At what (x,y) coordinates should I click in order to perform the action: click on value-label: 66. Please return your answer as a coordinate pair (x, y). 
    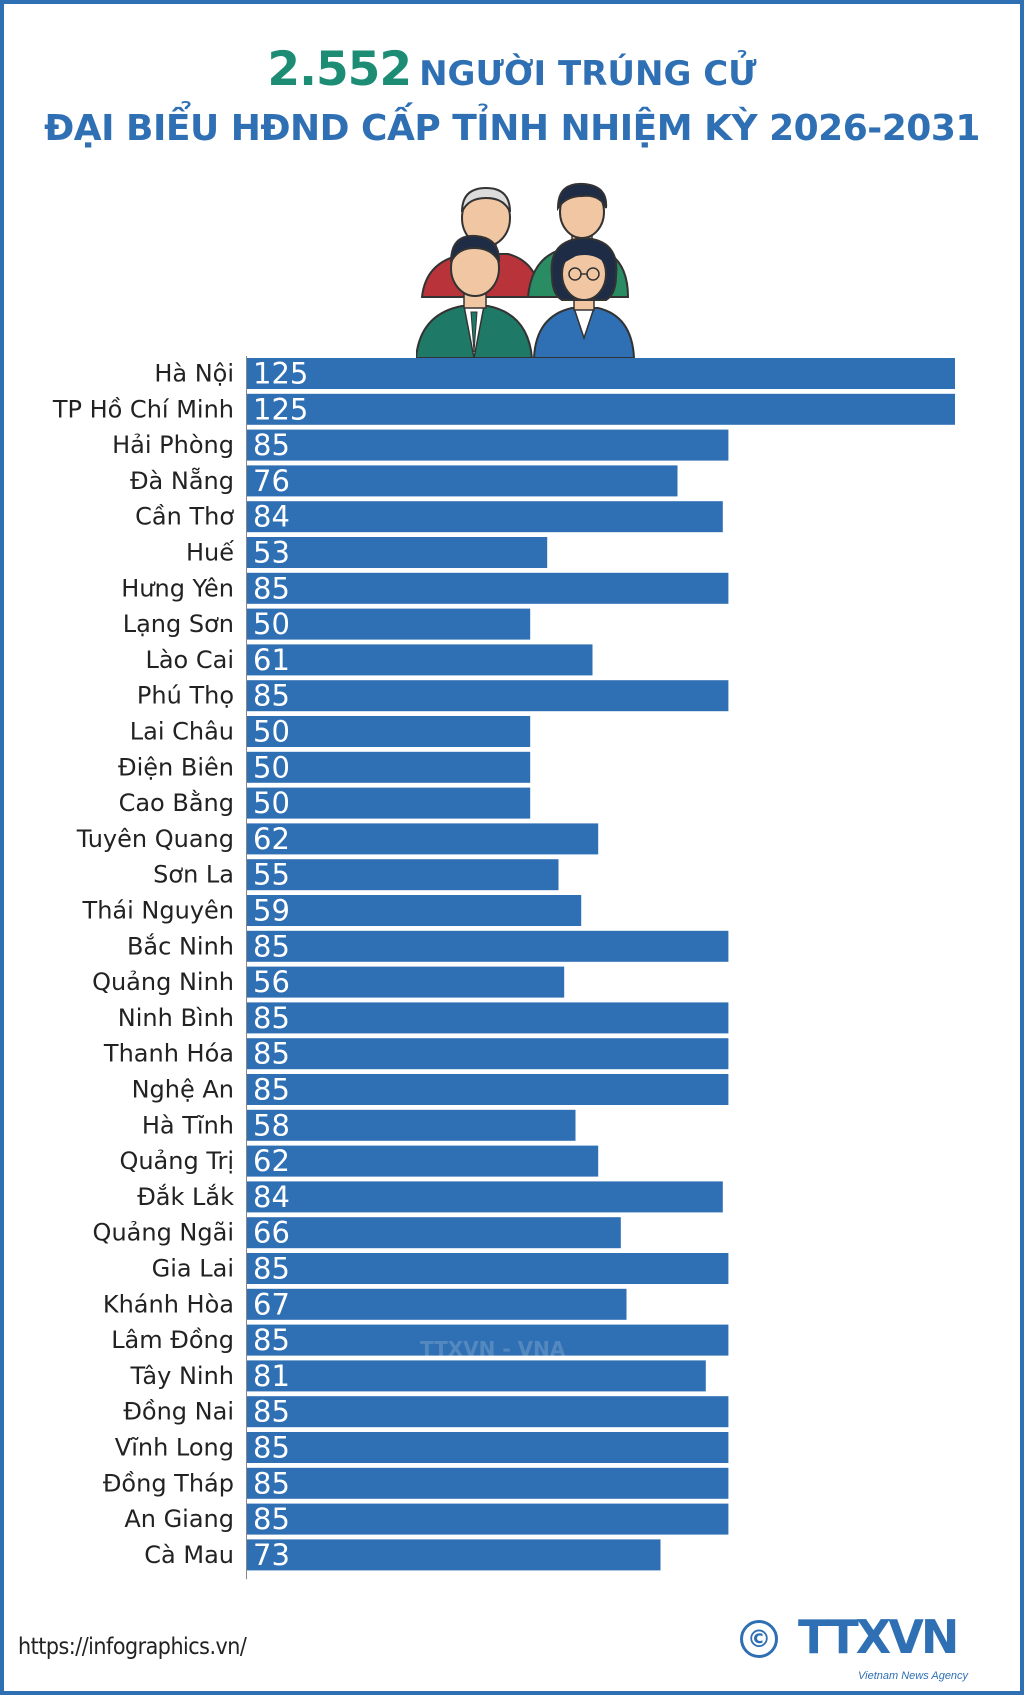
    Looking at the image, I should click on (271, 1233).